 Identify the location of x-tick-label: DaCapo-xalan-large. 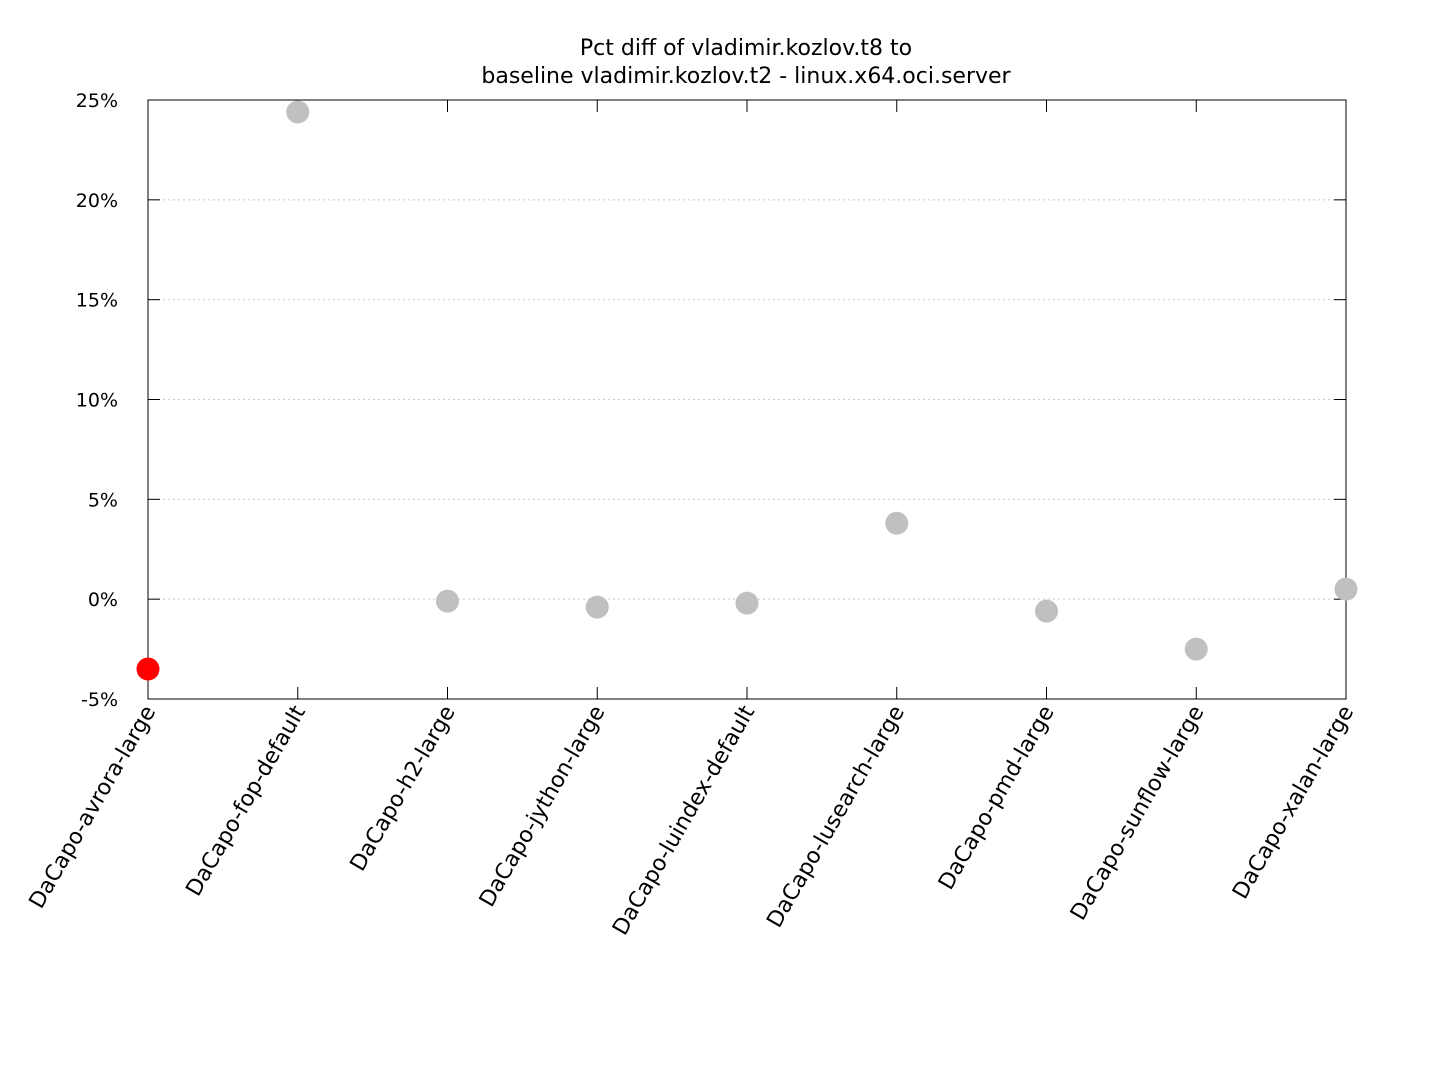
(1293, 803).